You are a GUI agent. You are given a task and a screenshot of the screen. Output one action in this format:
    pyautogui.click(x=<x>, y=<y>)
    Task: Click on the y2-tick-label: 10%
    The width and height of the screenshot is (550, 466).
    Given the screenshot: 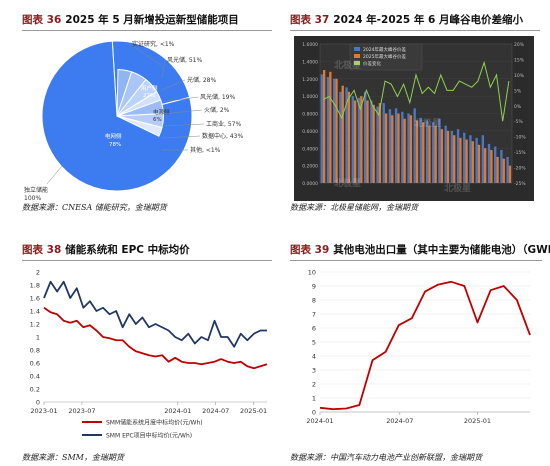 What is the action you would take?
    pyautogui.click(x=519, y=76)
    